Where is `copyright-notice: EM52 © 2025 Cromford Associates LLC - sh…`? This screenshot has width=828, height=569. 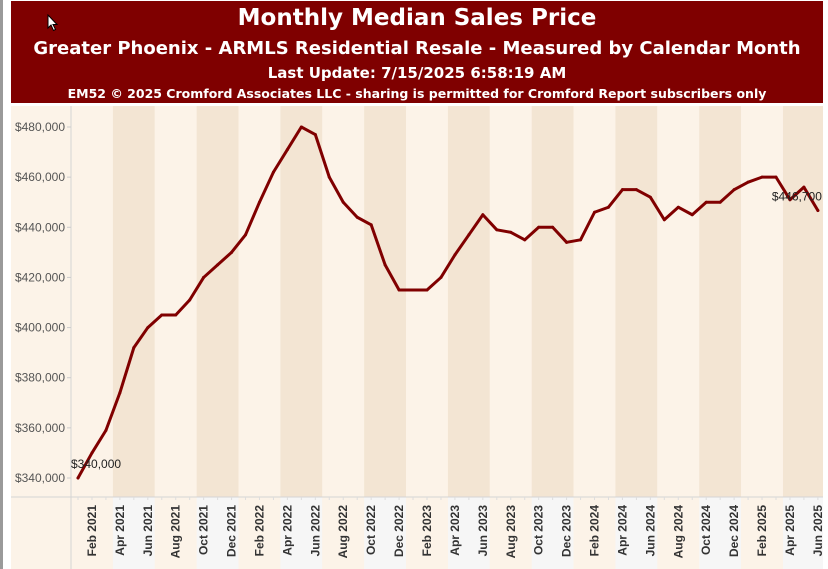 copyright-notice: EM52 © 2025 Cromford Associates LLC - sh… is located at coordinates (417, 93).